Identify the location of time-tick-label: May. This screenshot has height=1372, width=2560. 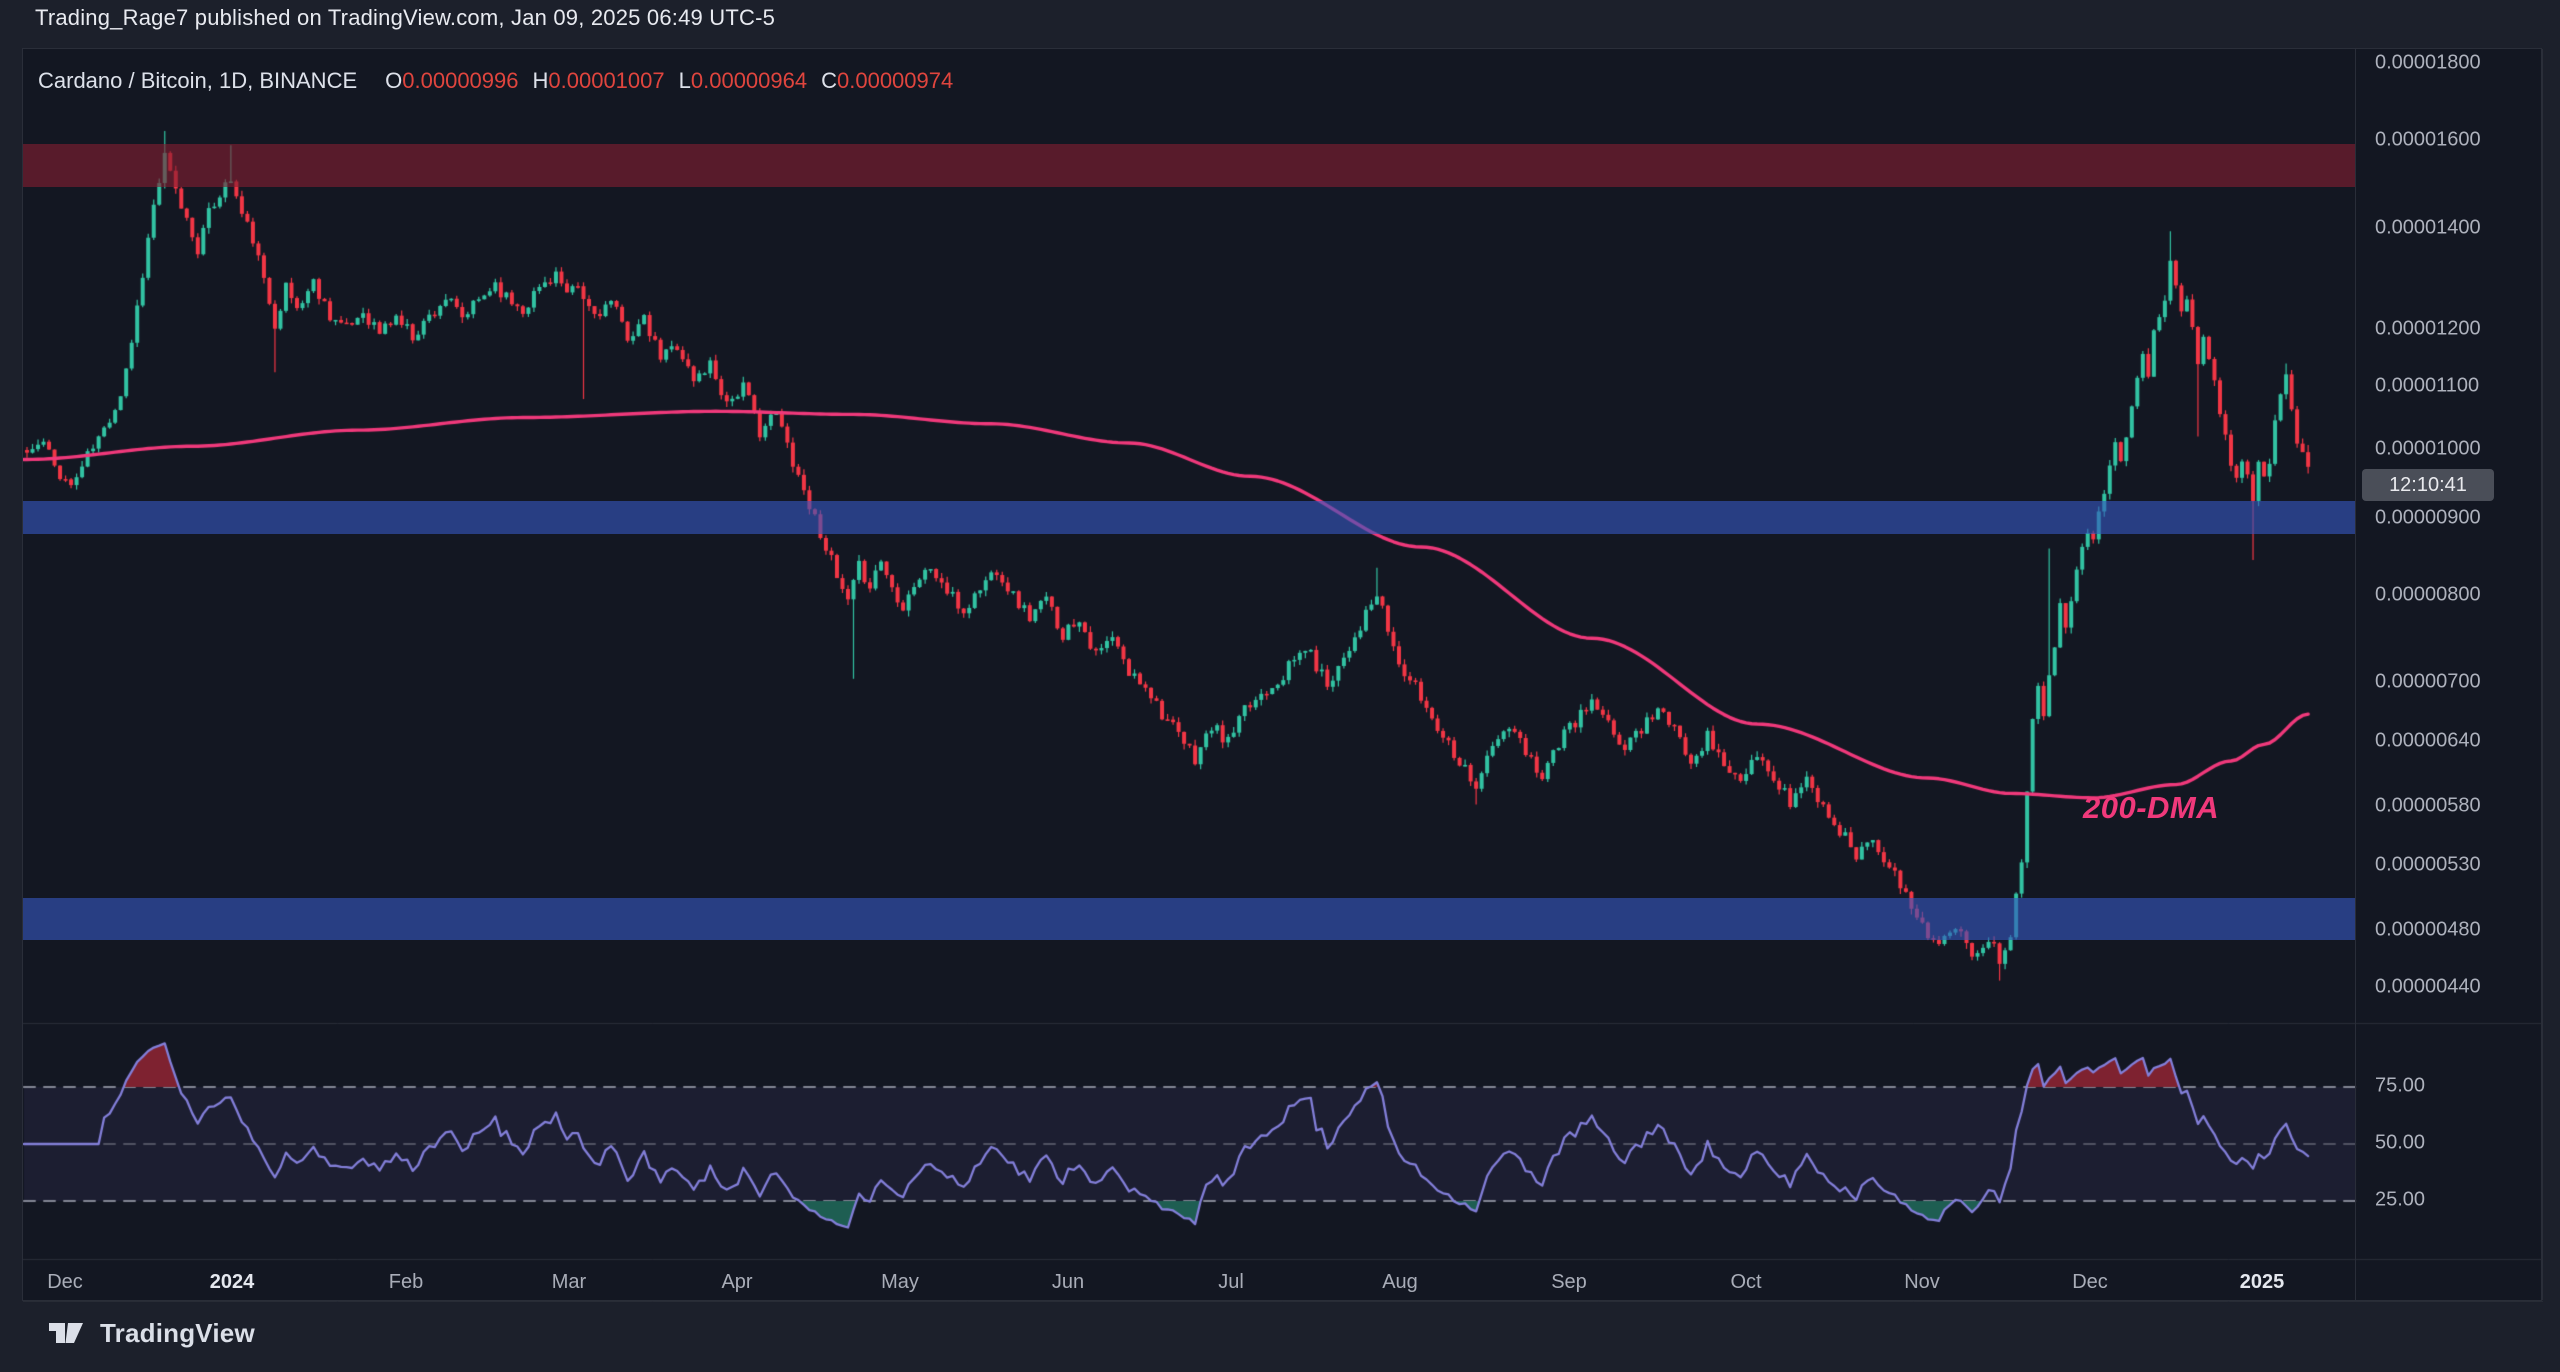
(900, 1282).